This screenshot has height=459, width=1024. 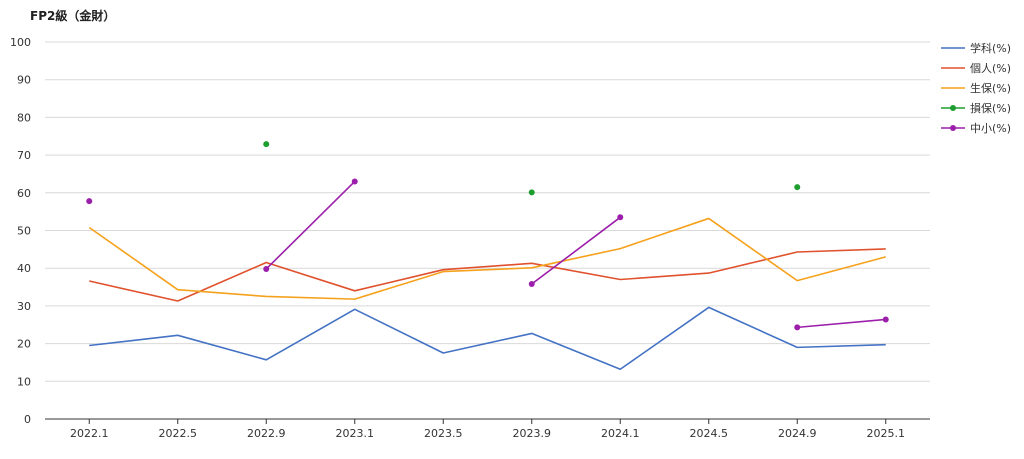 I want to click on y-tick-label: 40, so click(x=24, y=268).